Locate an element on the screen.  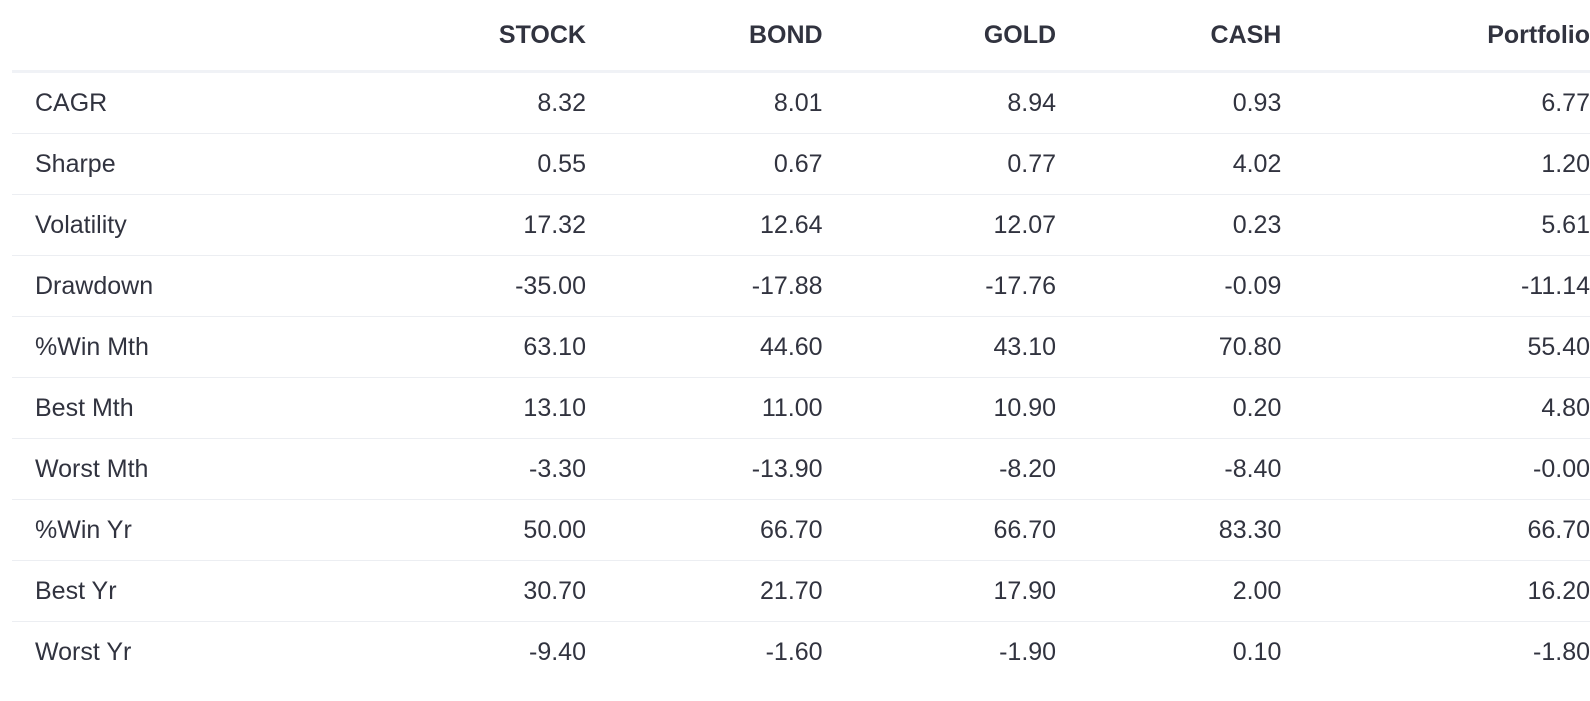
table-cell: 4.02 is located at coordinates (1169, 164).